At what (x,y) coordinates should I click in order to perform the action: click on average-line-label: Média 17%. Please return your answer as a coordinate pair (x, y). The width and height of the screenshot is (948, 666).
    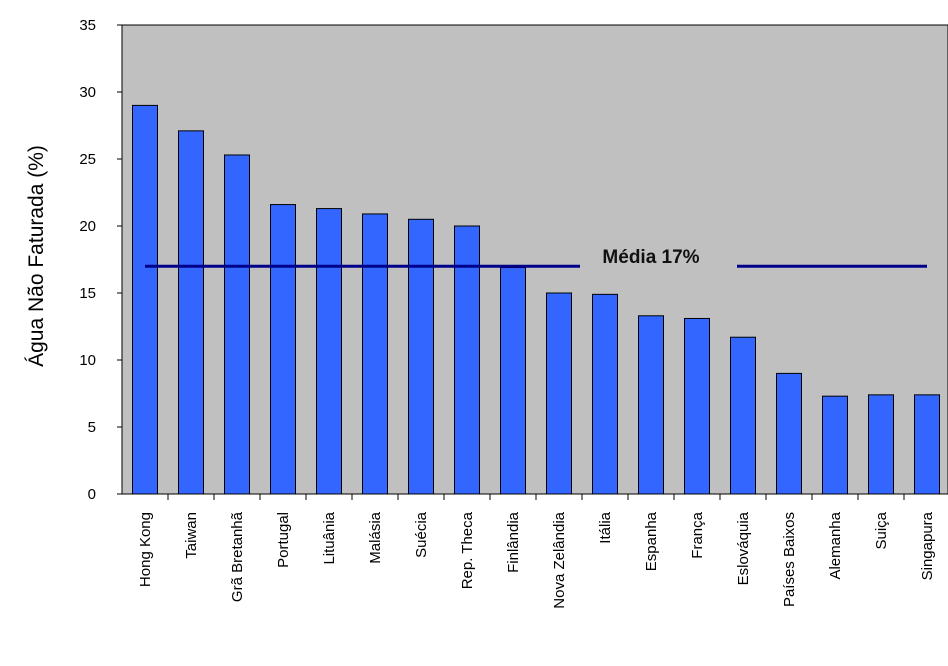
    Looking at the image, I should click on (650, 257).